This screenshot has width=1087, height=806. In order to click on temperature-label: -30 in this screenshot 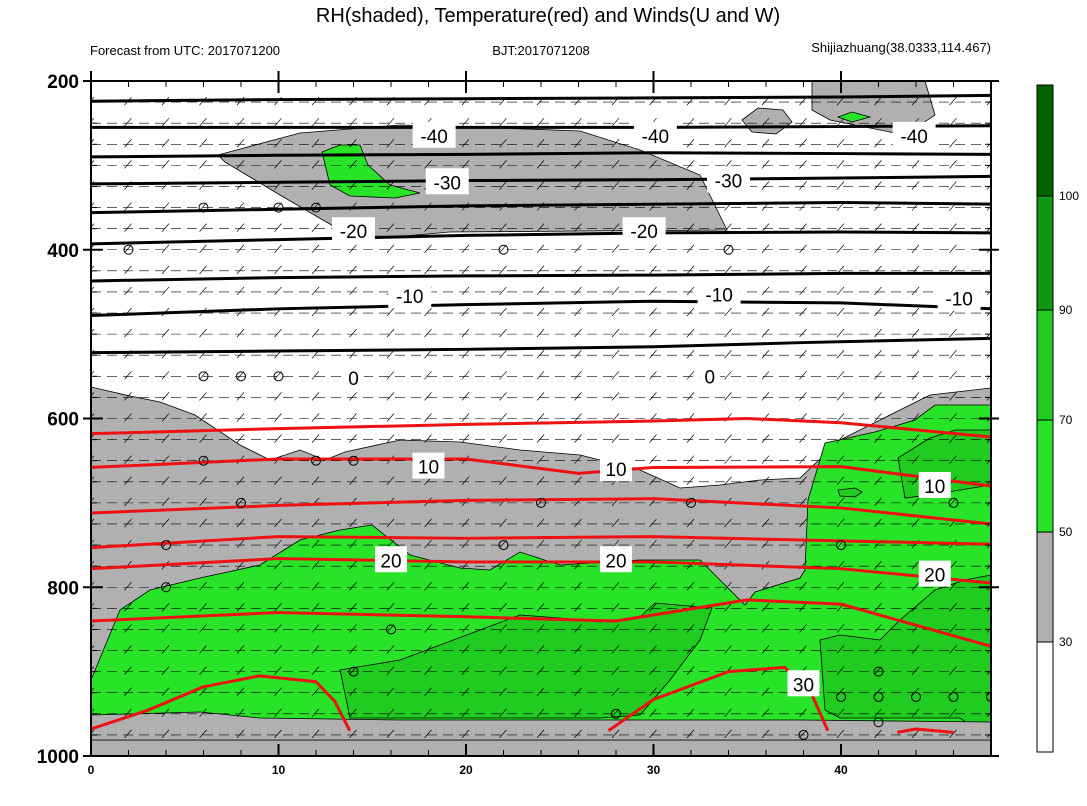, I will do `click(447, 183)`.